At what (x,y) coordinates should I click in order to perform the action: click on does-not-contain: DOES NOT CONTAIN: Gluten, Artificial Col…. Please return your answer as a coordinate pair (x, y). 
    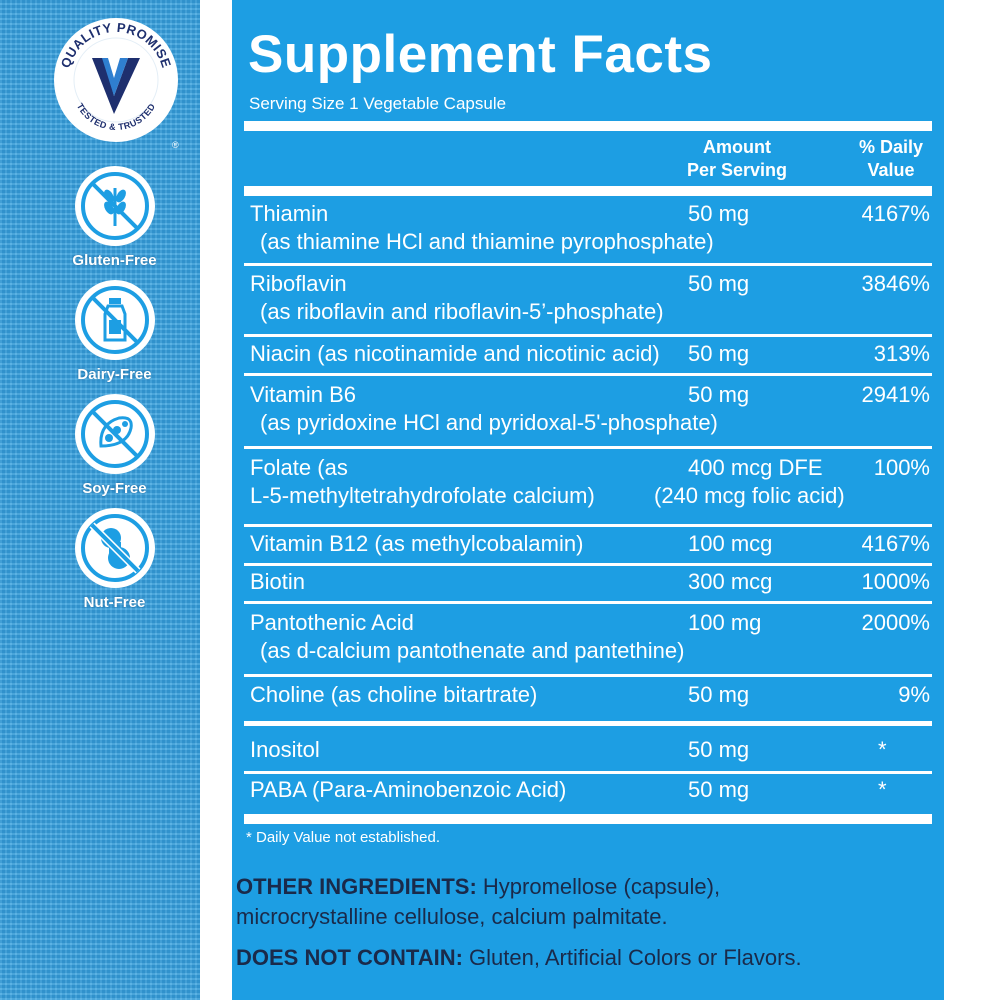
    Looking at the image, I should click on (519, 957).